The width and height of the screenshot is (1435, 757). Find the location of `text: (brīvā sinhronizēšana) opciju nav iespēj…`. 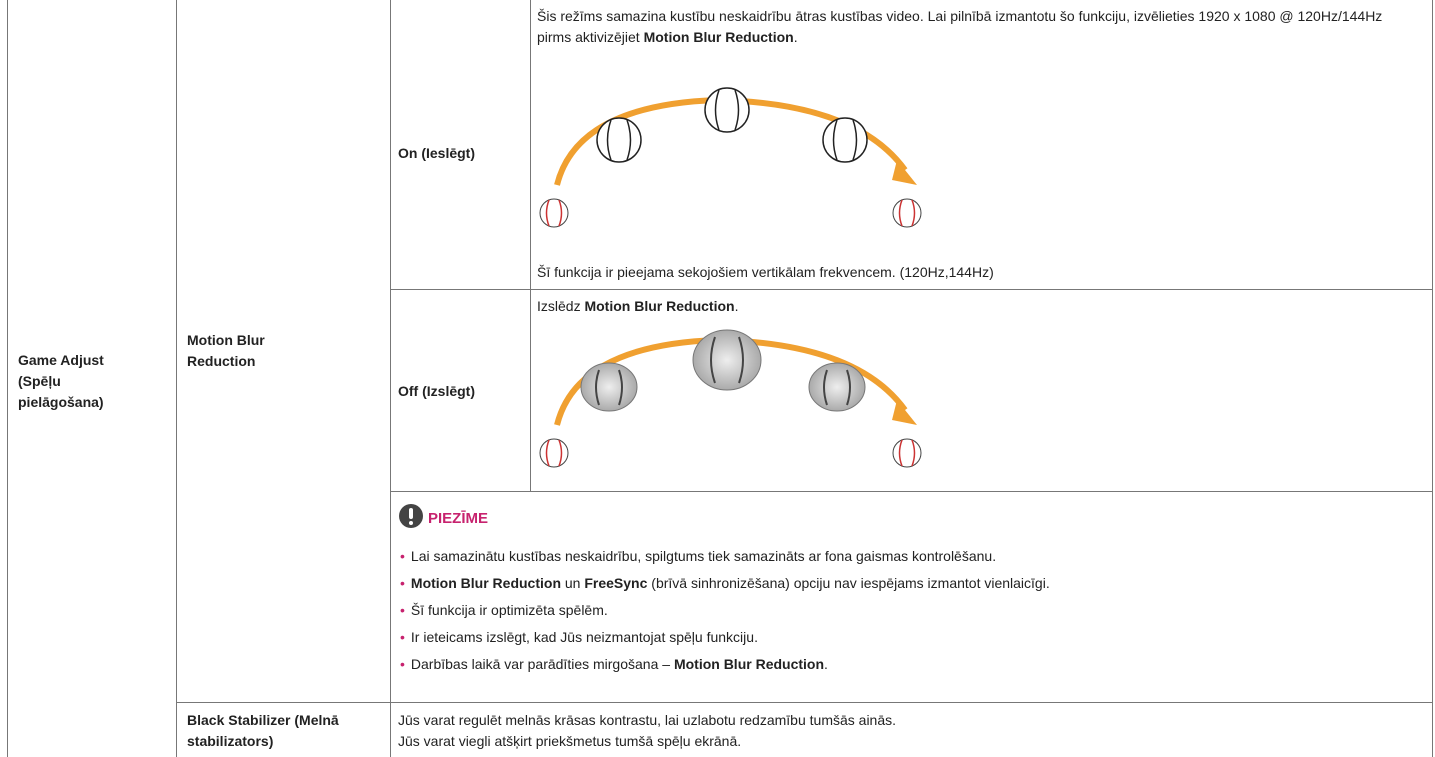

text: (brīvā sinhronizēšana) opciju nav iespēj… is located at coordinates (848, 583).